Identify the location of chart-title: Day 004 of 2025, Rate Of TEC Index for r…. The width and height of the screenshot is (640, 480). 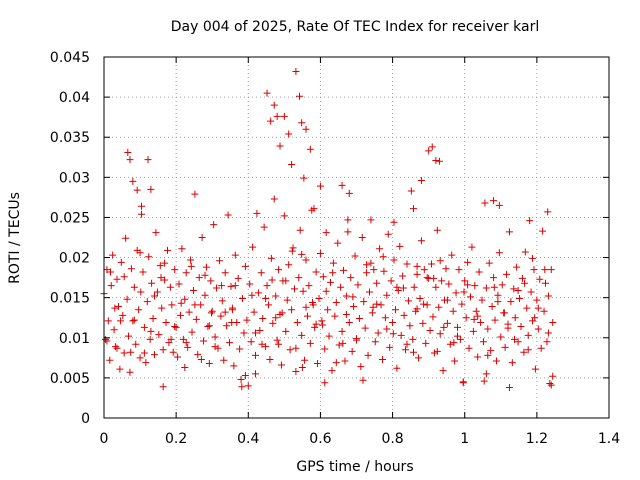
(355, 27).